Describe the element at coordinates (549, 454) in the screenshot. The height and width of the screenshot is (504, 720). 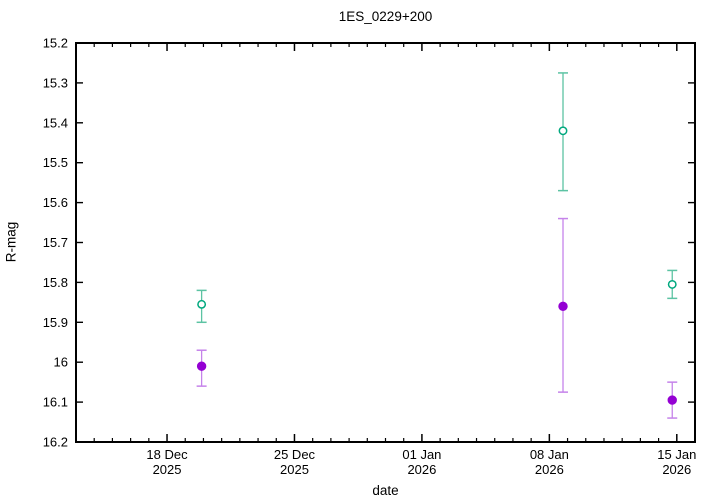
I see `x-tick-label: 08 Jan` at that location.